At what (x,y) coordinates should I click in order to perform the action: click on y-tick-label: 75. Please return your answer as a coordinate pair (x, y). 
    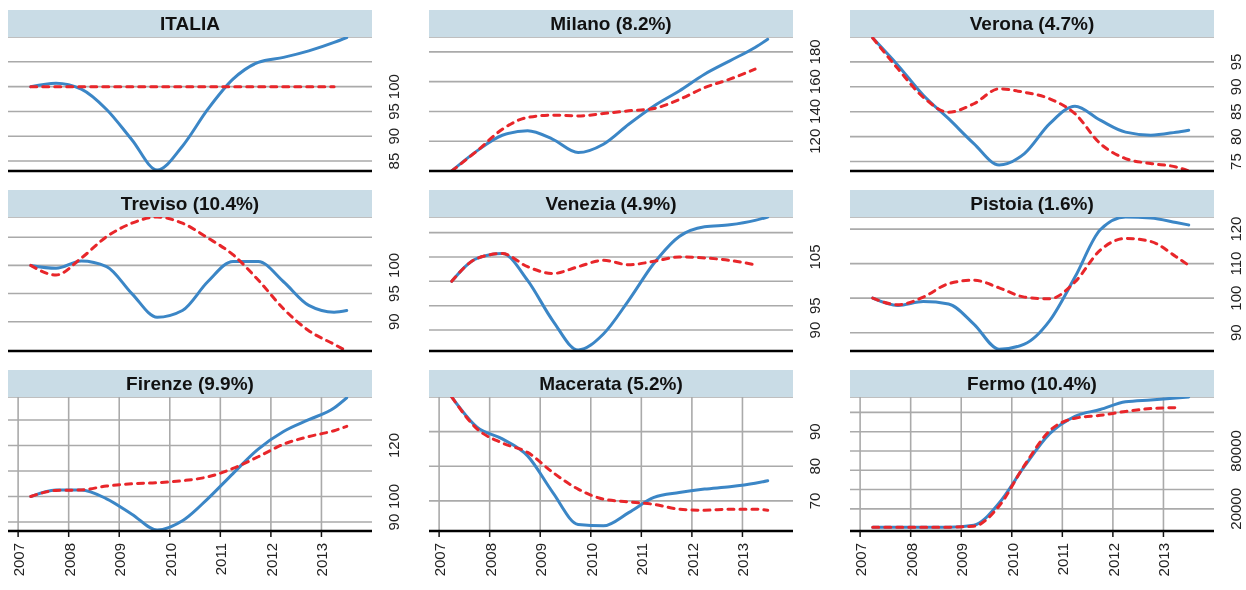
    Looking at the image, I should click on (1235, 161).